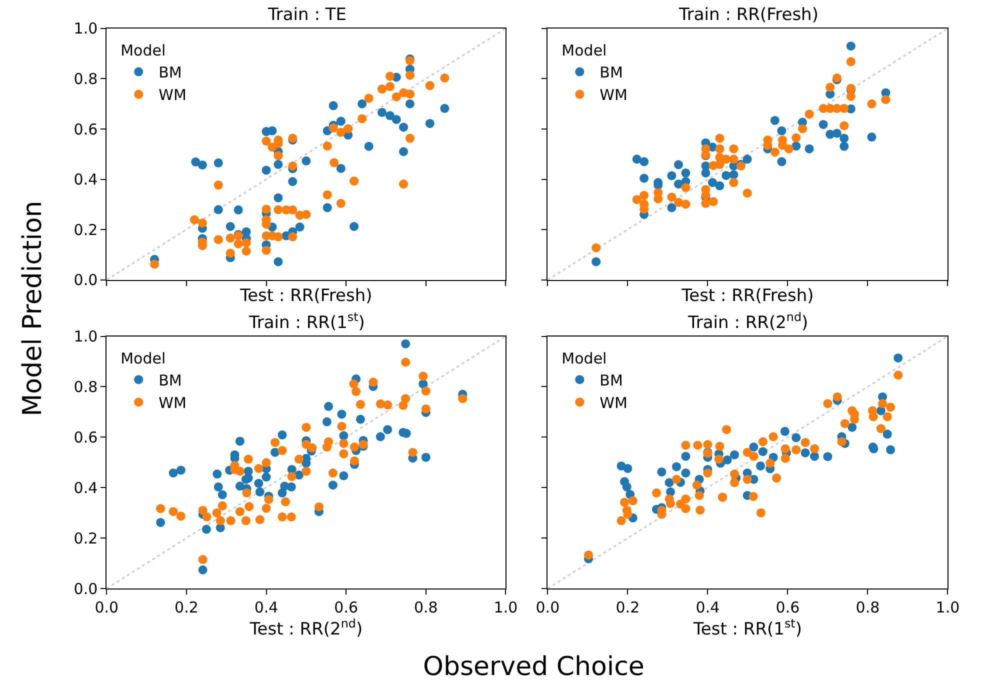 This screenshot has width=989, height=693. Describe the element at coordinates (426, 607) in the screenshot. I see `x-tick-label: 0.8` at that location.